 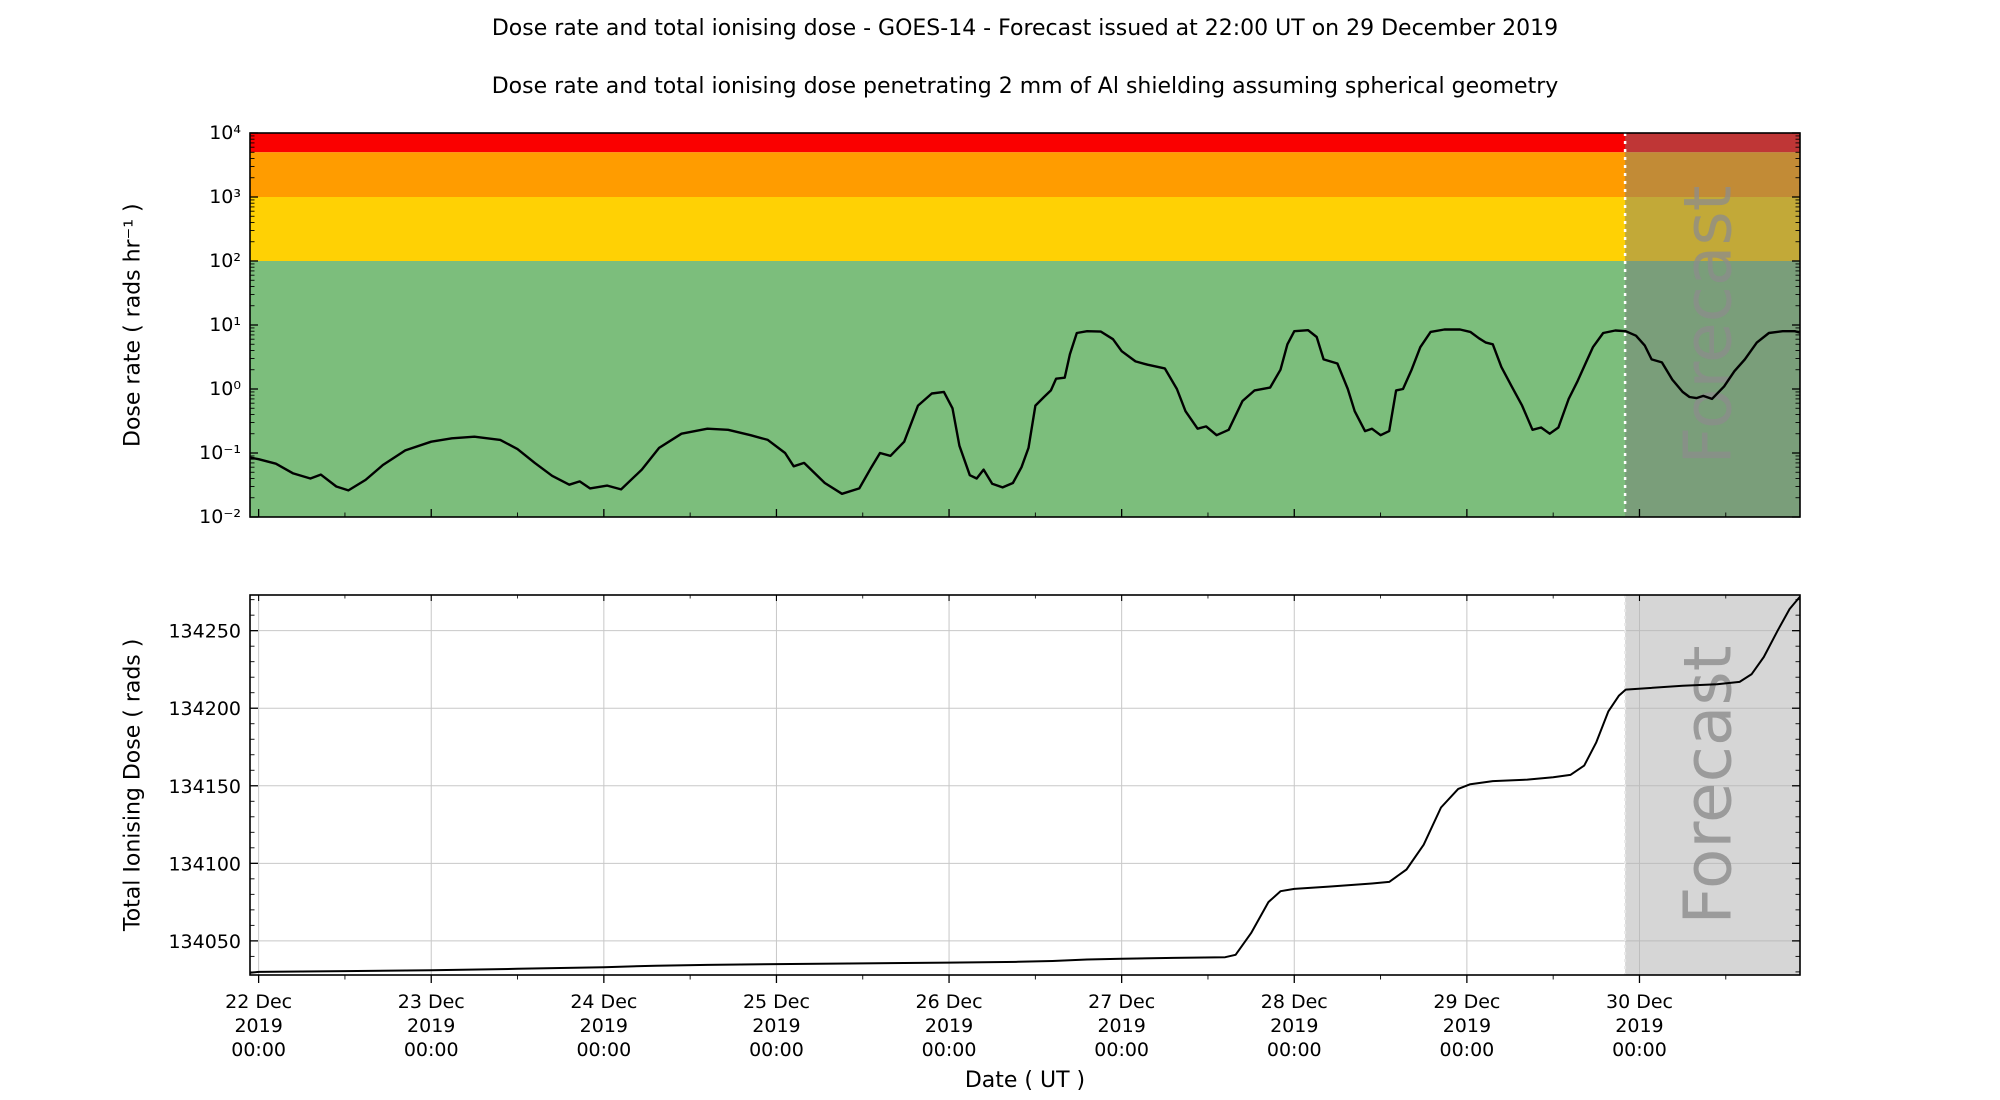 What do you see at coordinates (1025, 411) in the screenshot?
I see `dose-rate-line` at bounding box center [1025, 411].